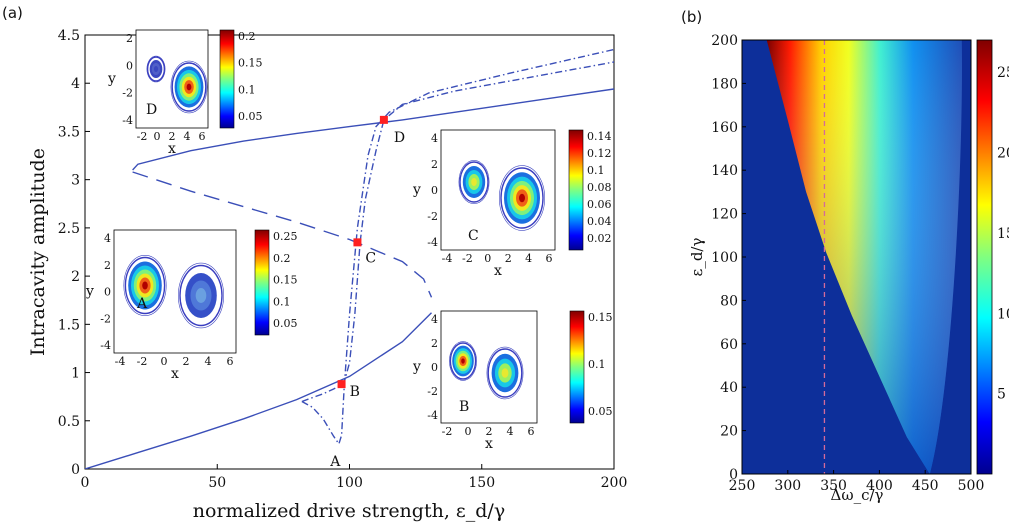  I want to click on y-tick-label-a: 0.5, so click(69, 422).